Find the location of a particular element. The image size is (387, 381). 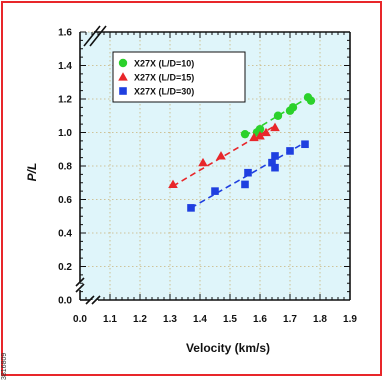

data-points is located at coordinates (242, 152).